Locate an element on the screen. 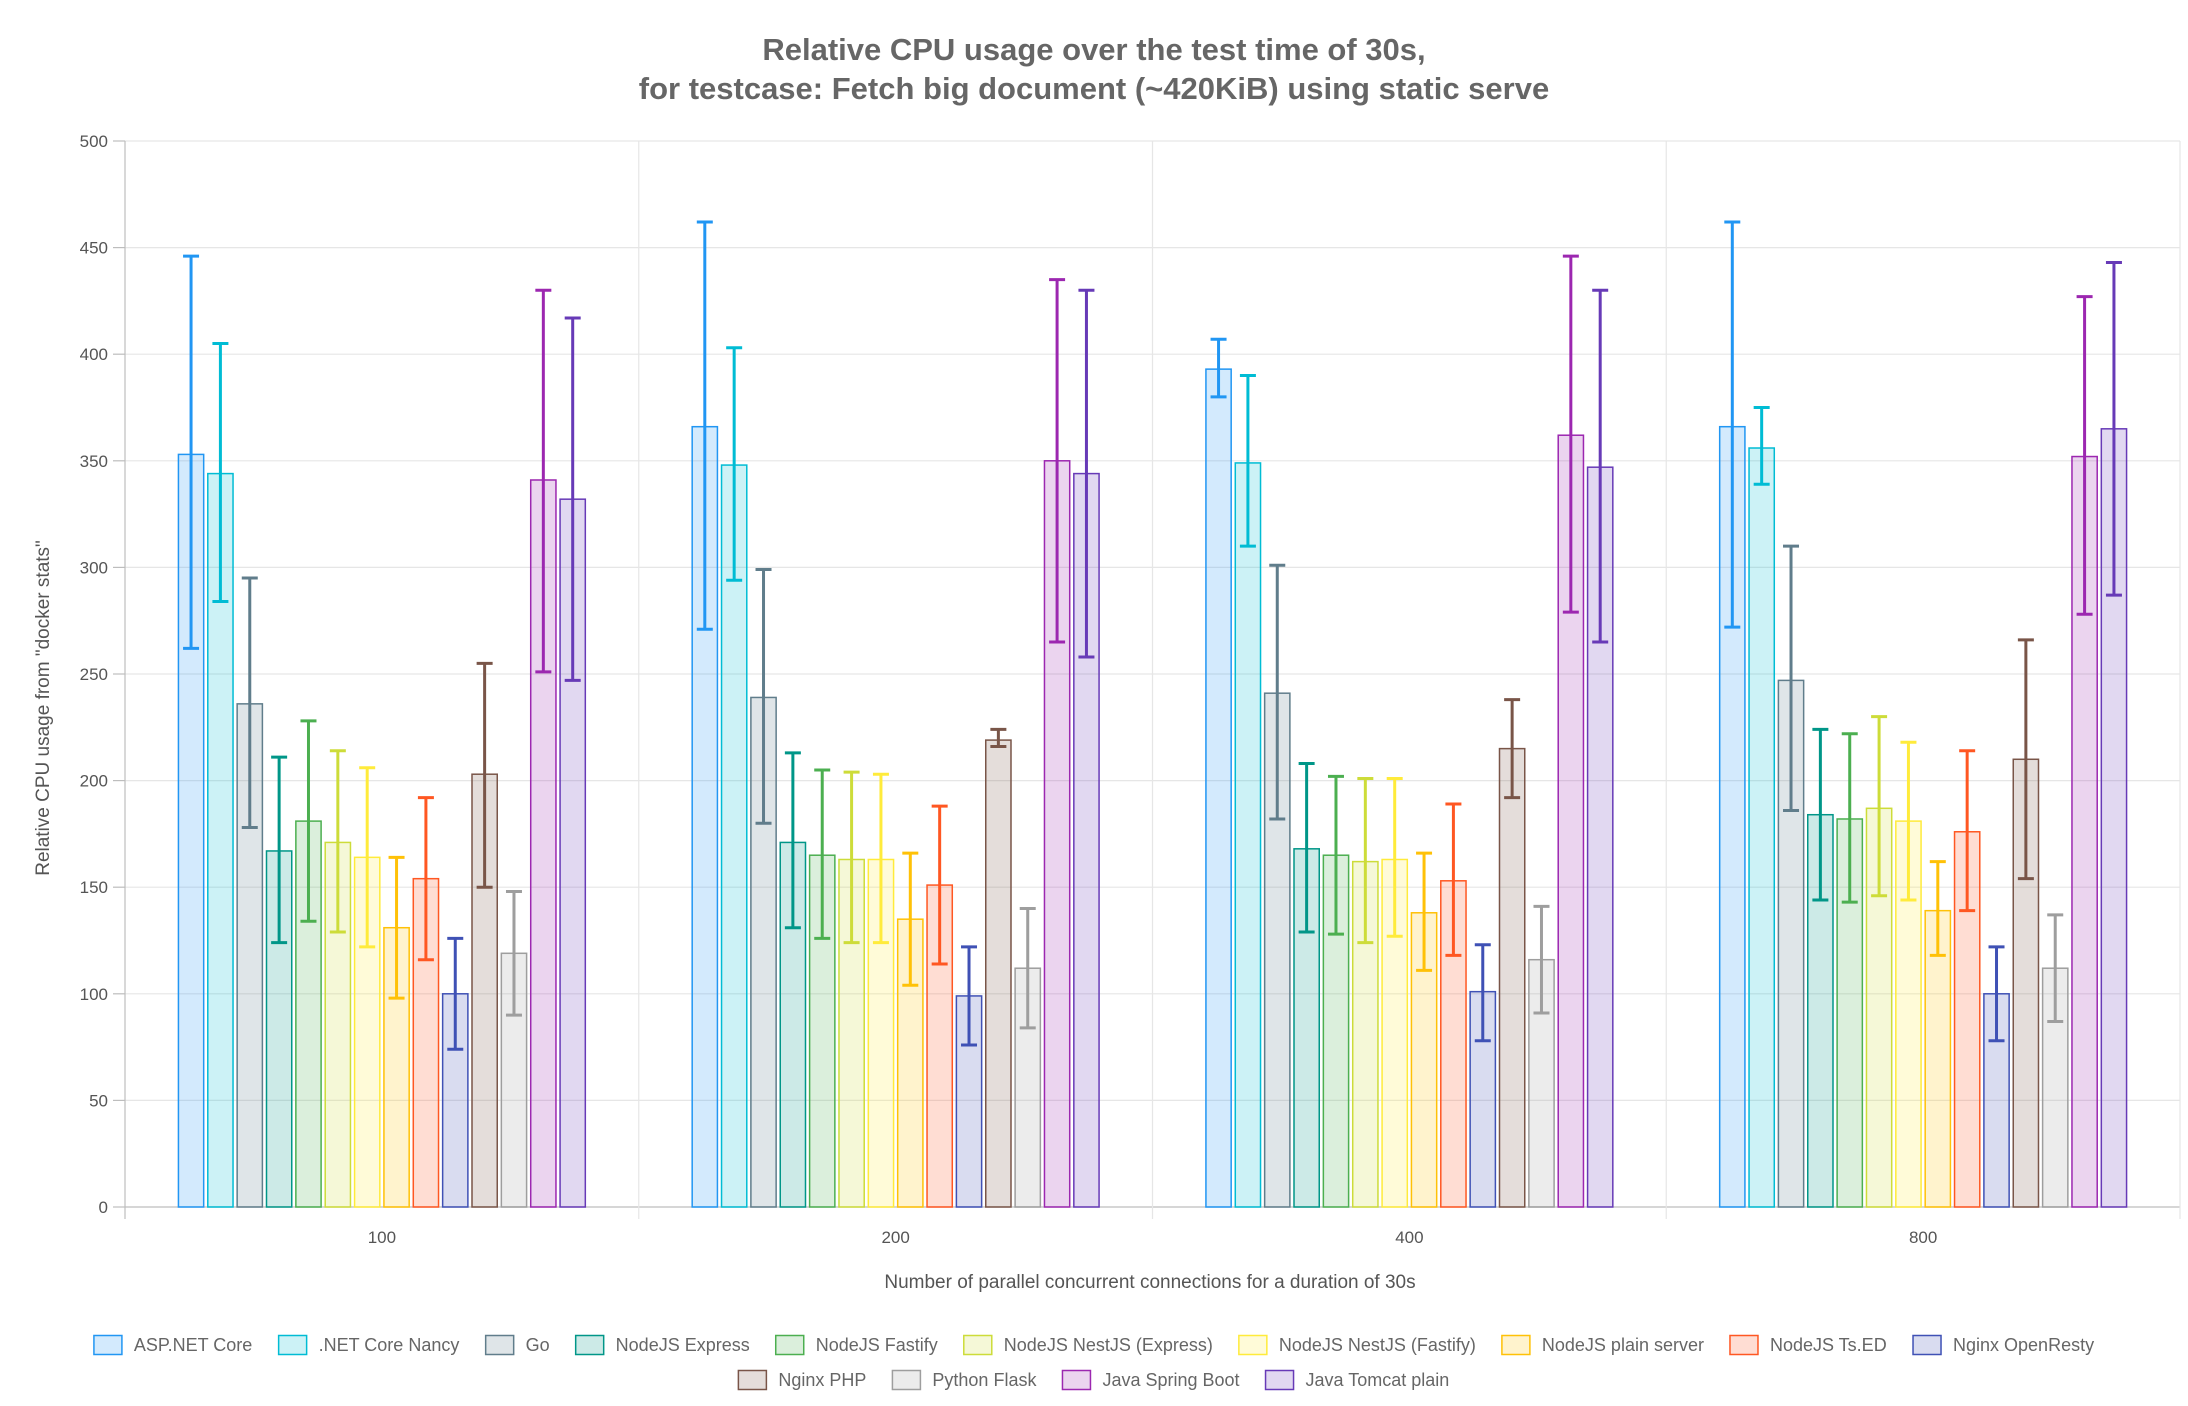 Image resolution: width=2188 pixels, height=1406 pixels. legend-label: Python Flask is located at coordinates (984, 1380).